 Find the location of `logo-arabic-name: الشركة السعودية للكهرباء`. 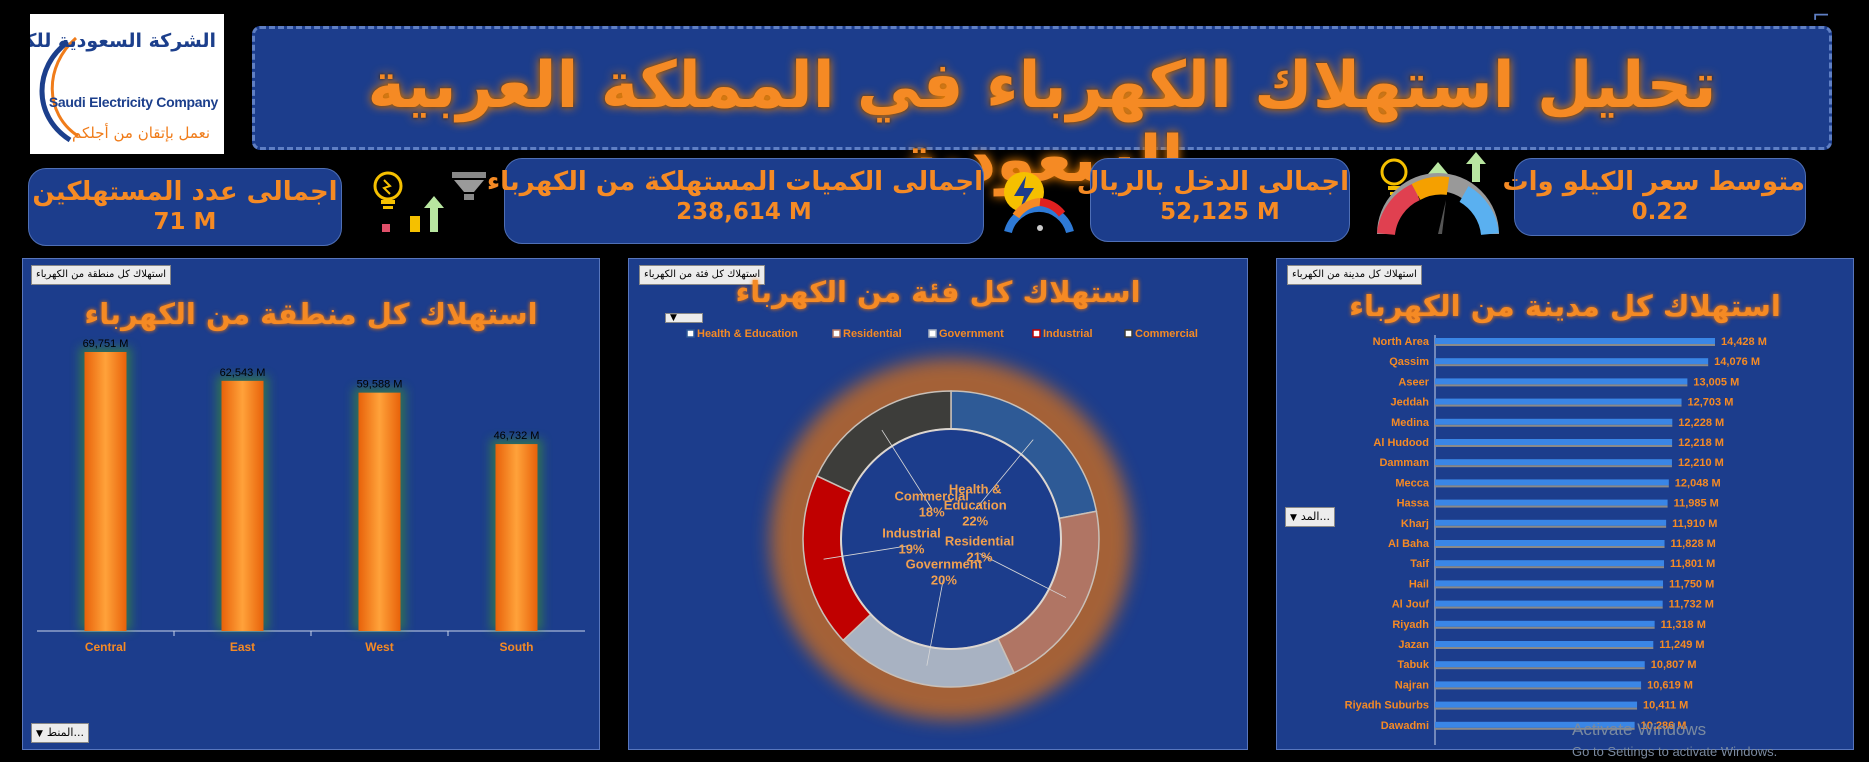

logo-arabic-name: الشركة السعودية للكهرباء is located at coordinates (123, 41).